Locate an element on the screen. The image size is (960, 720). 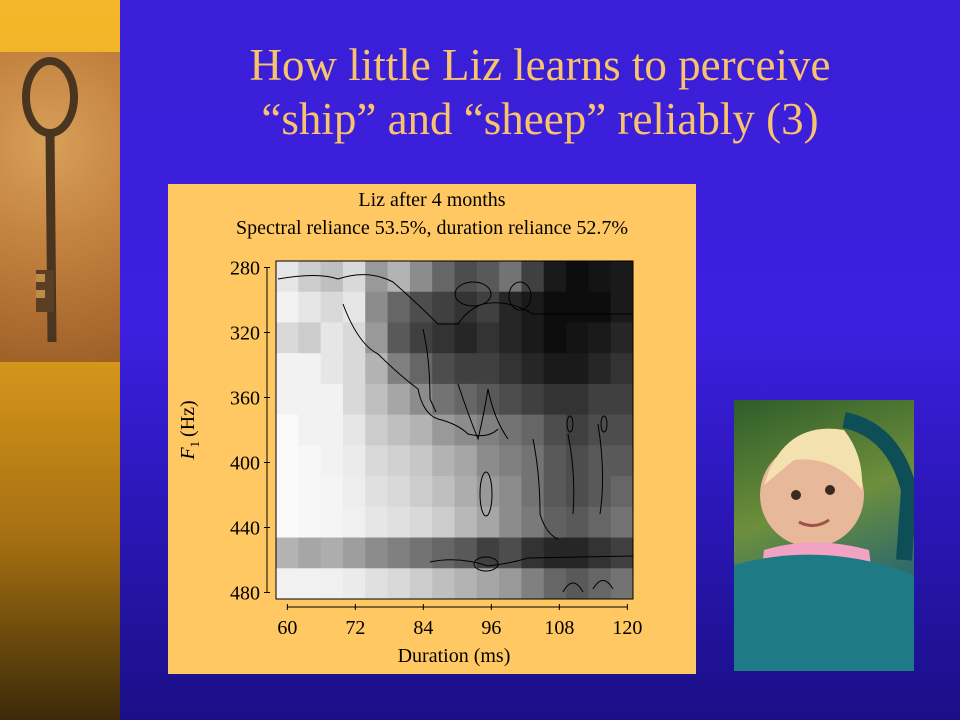
y-axis-label-sub: 1 is located at coordinates (194, 444).